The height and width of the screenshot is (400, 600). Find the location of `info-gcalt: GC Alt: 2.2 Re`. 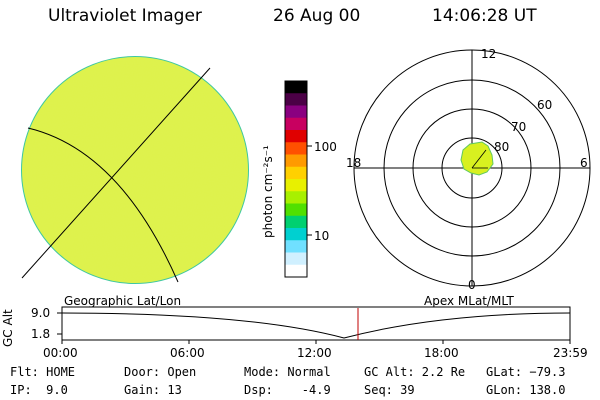

info-gcalt: GC Alt: 2.2 Re is located at coordinates (415, 372).